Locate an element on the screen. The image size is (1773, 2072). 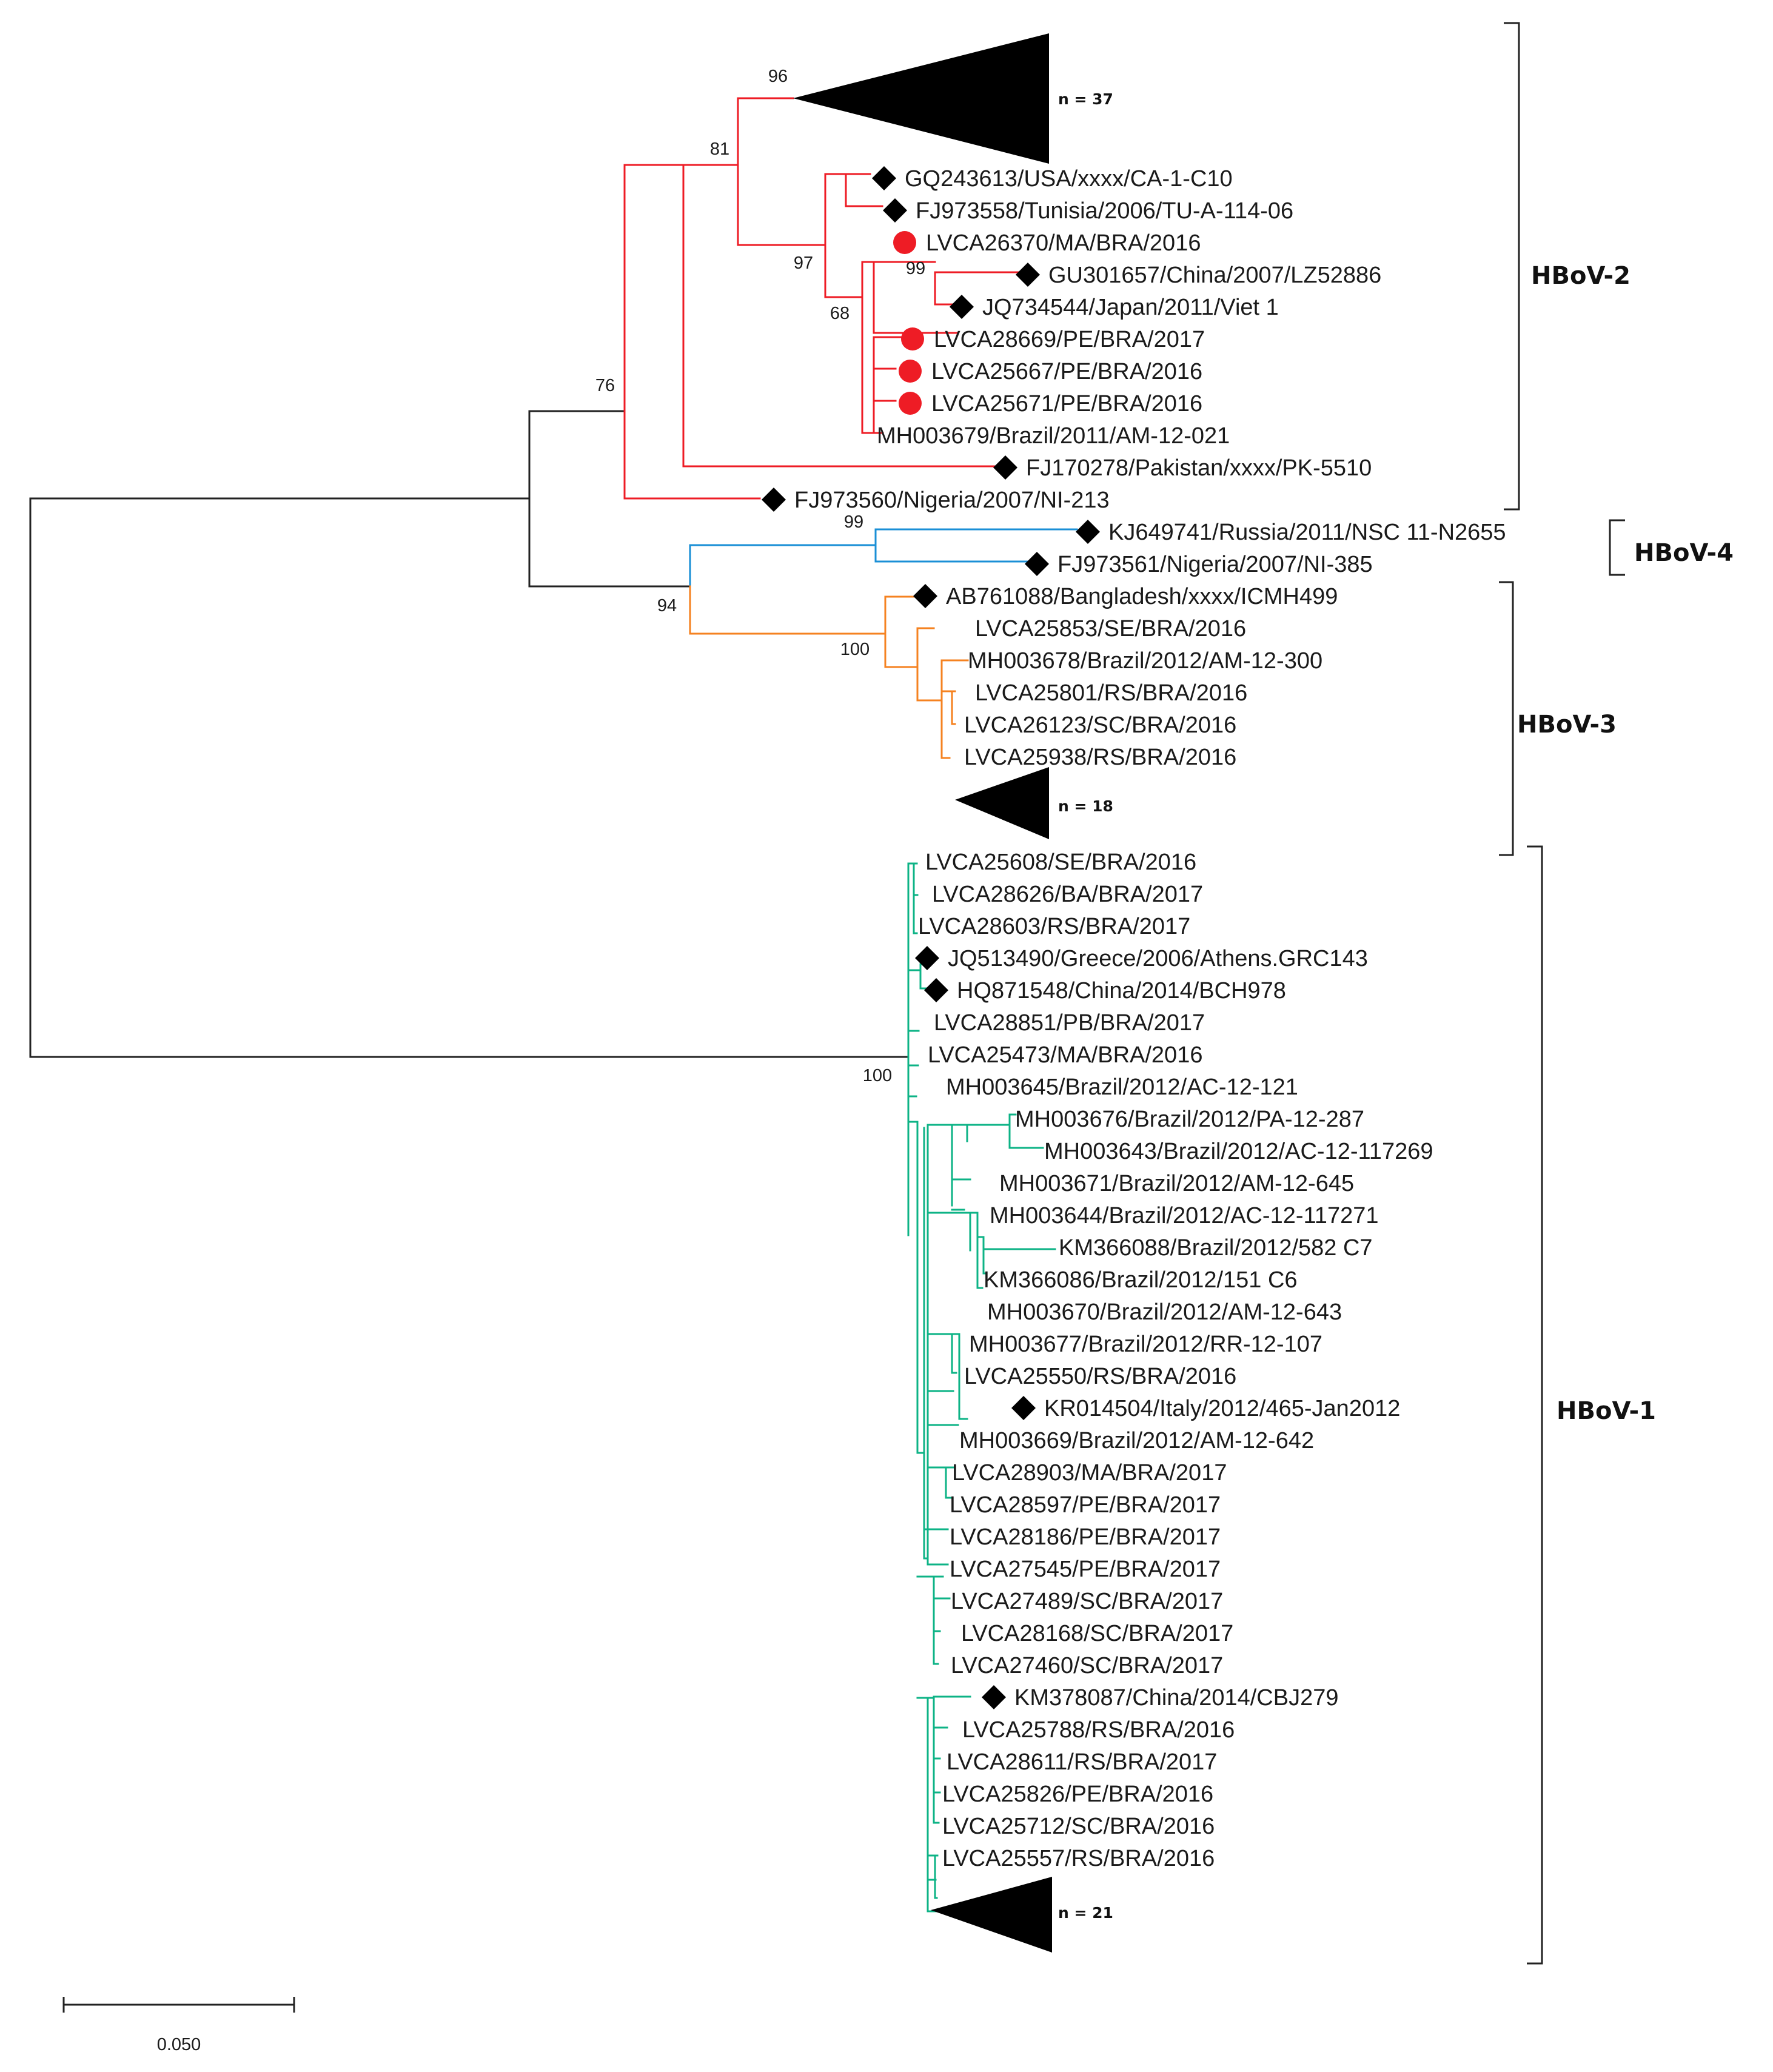
clade-brackets is located at coordinates (1562, 993).